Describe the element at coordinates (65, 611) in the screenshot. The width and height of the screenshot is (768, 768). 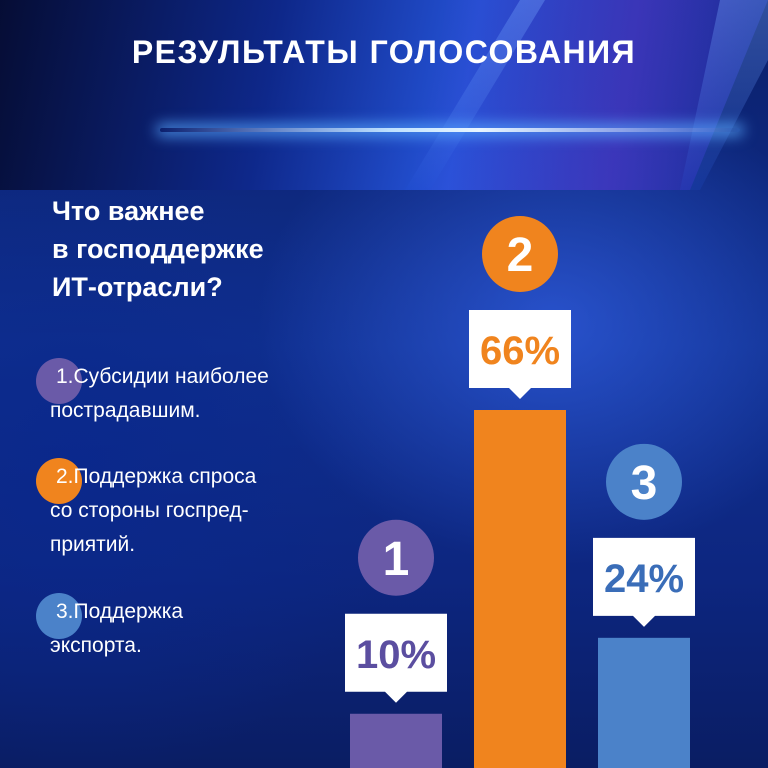
I see `option-number: 3.` at that location.